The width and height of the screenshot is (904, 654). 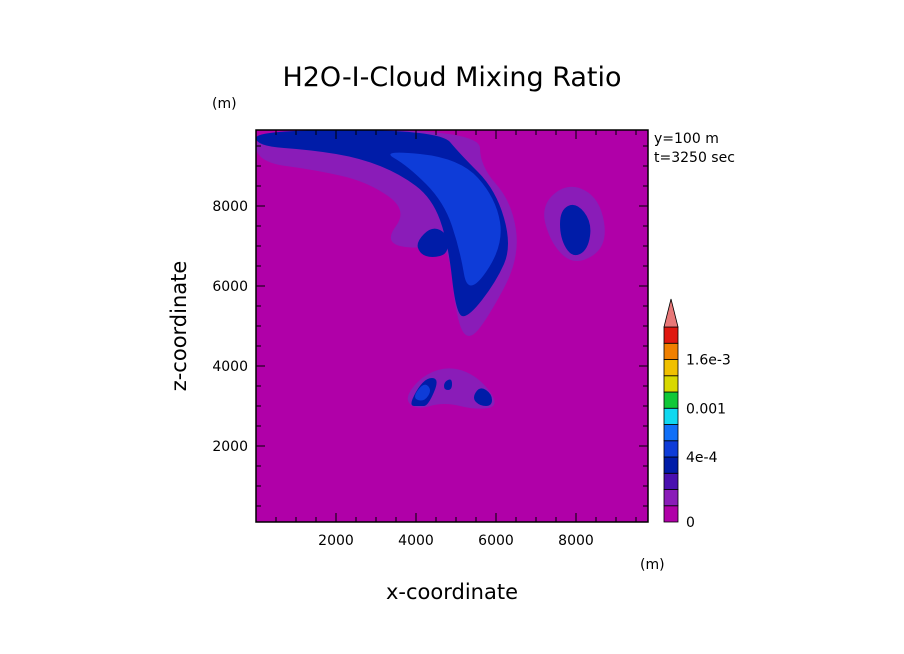 I want to click on colorbar-extend-arrow, so click(x=671, y=313).